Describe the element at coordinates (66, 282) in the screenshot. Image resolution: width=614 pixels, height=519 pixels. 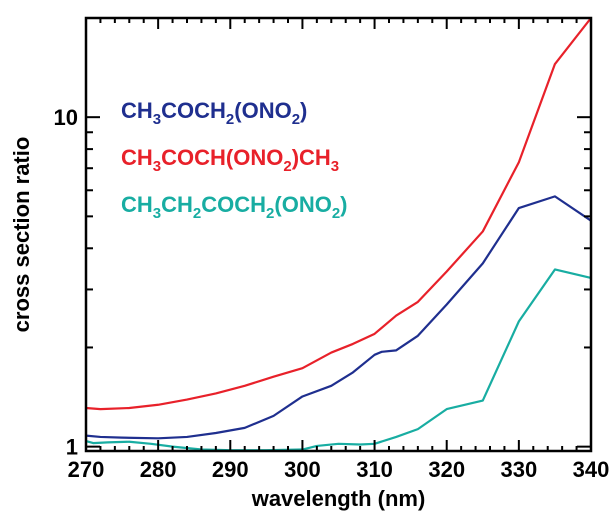
I see `y-tick-labels: 1 10` at that location.